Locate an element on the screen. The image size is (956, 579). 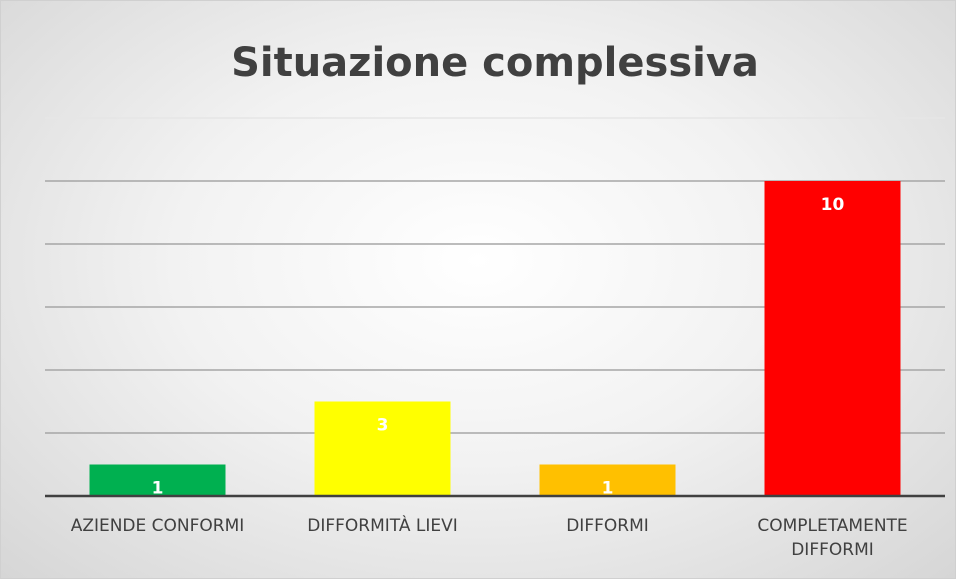
data-label: 10 is located at coordinates (833, 205).